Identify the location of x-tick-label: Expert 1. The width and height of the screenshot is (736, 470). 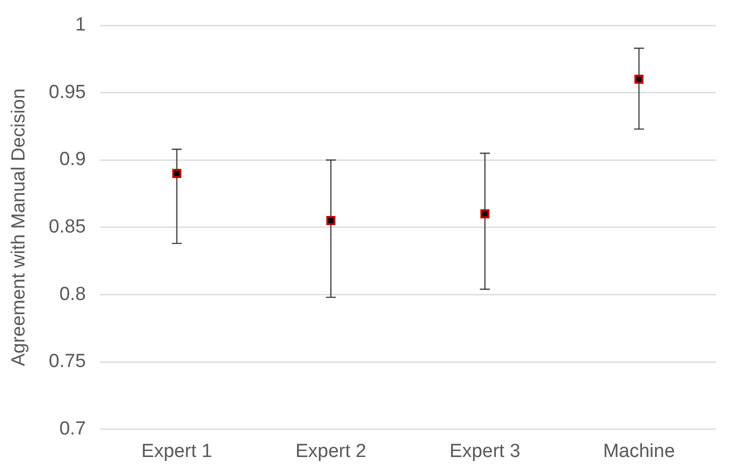
(176, 451).